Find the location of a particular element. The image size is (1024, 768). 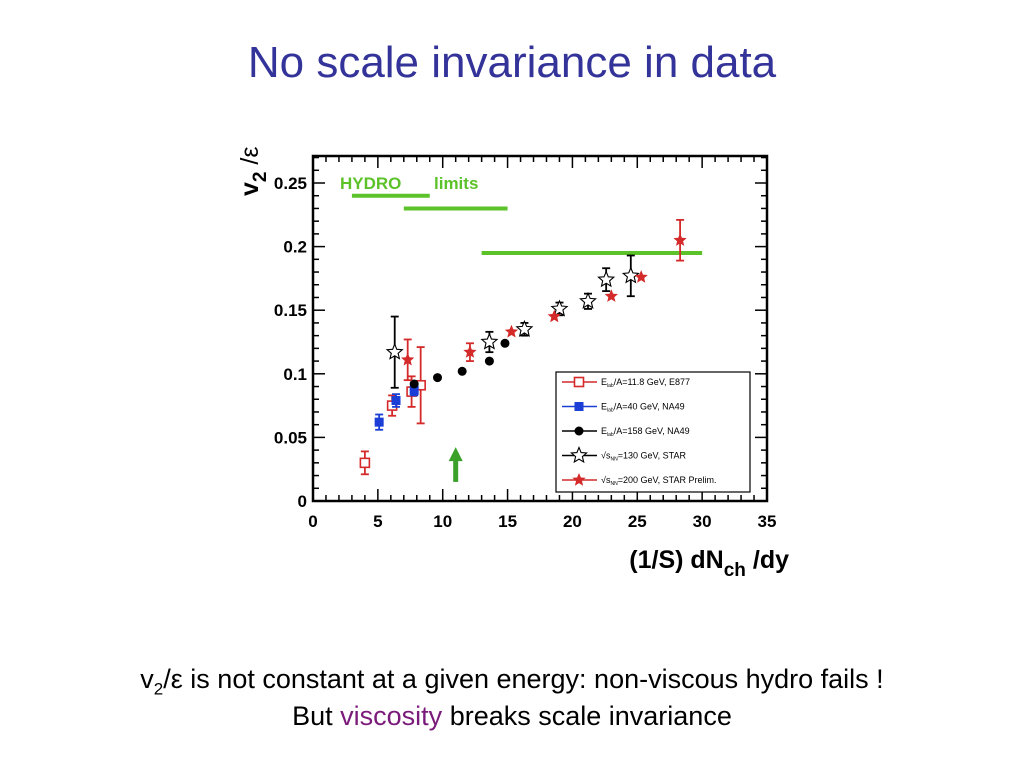

legend-entry: √sNN=200 GeV, STAR Prelim. is located at coordinates (639, 480).